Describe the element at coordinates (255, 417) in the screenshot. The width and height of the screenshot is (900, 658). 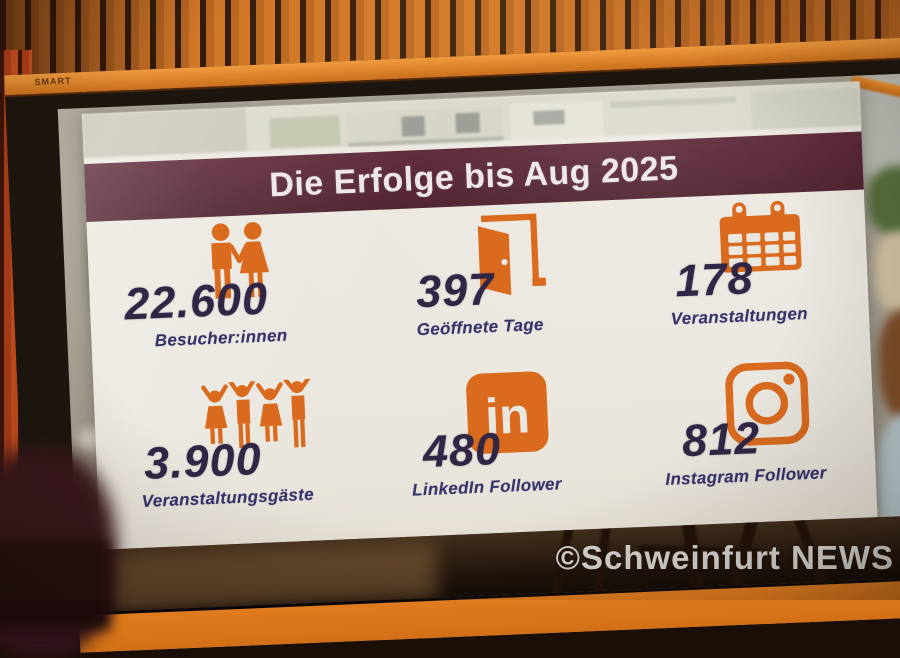
I see `cheering-people-icon` at that location.